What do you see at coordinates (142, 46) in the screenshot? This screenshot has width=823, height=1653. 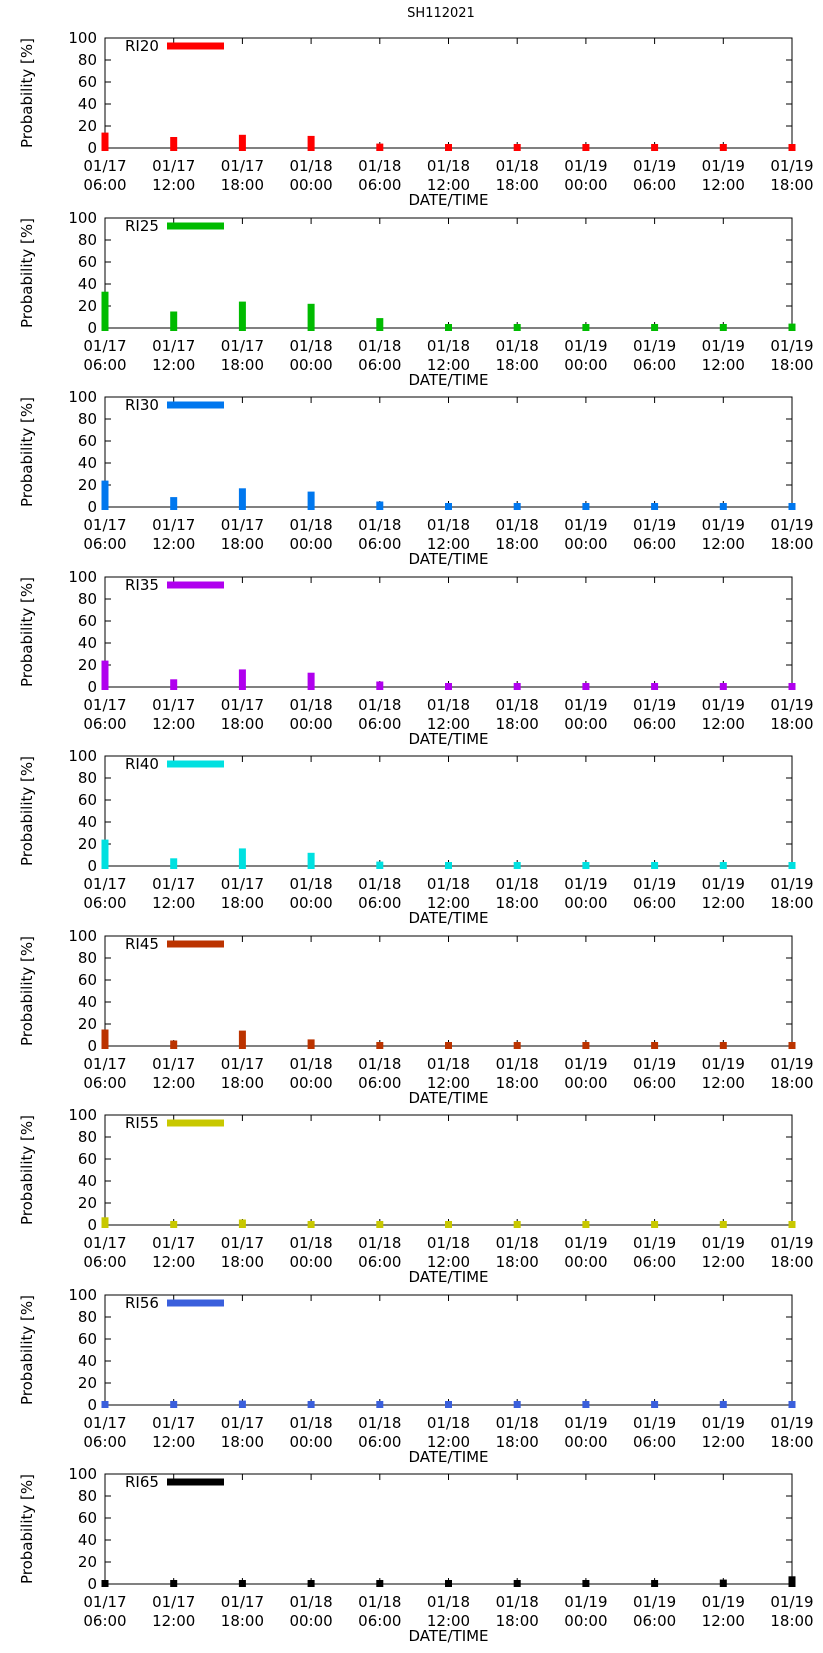 I see `legend-label: RI20` at bounding box center [142, 46].